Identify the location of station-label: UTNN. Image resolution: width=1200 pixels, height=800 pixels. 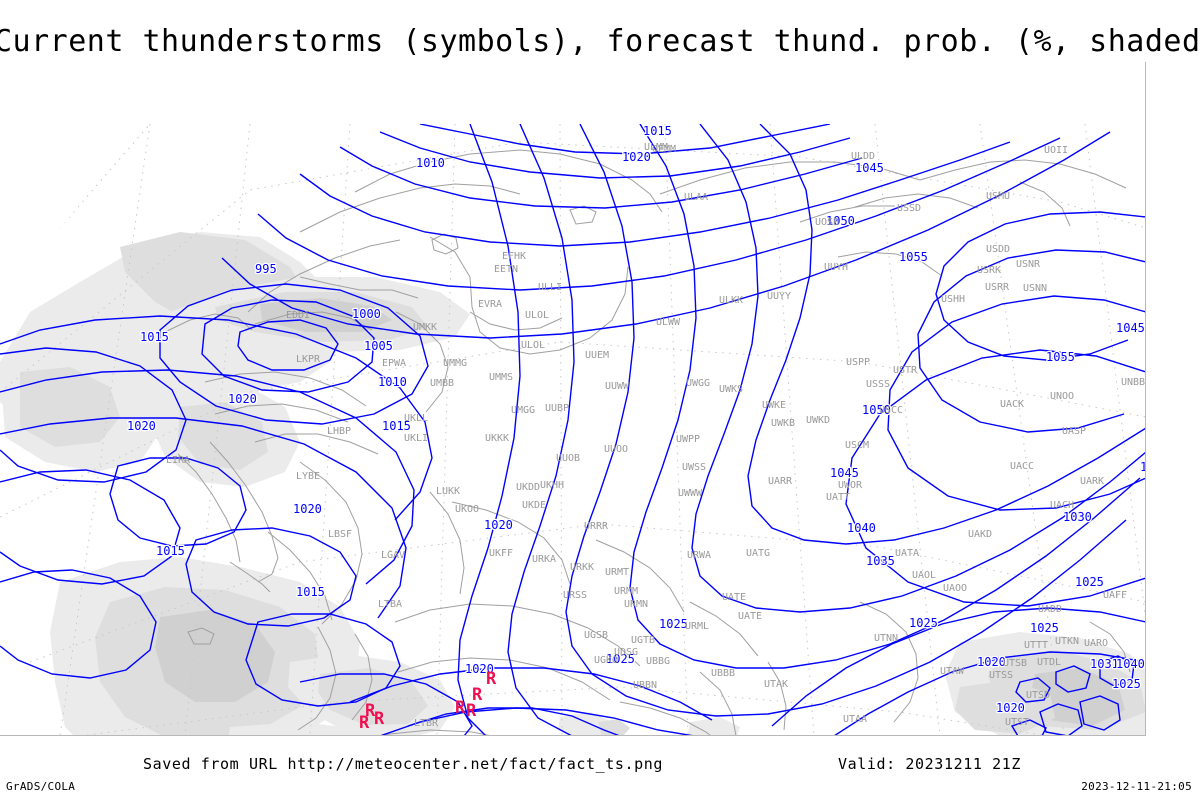
(886, 638).